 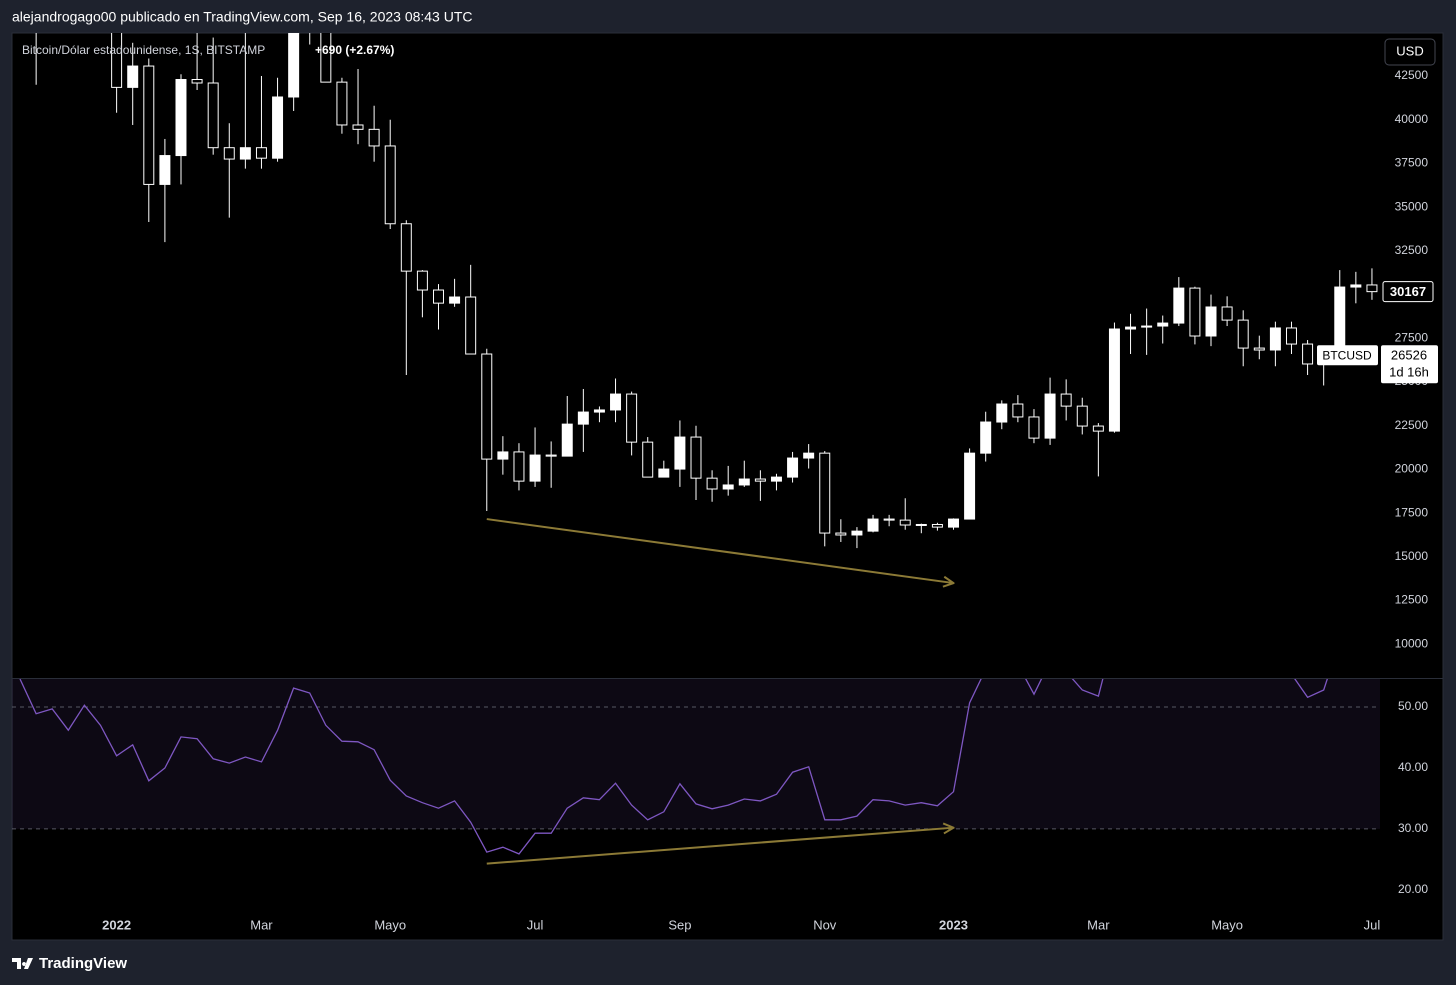 I want to click on y-tick-label: 40000, so click(x=1412, y=119).